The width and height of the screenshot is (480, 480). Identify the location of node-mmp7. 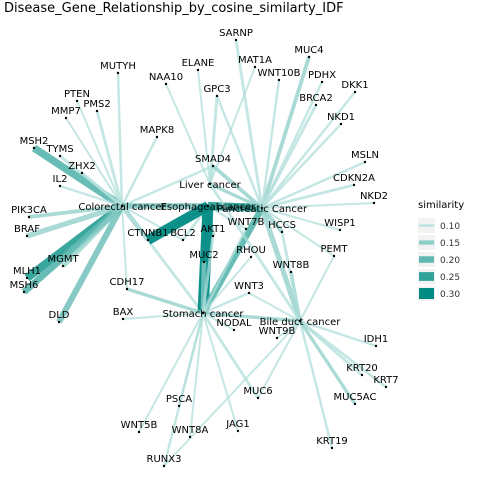
(66, 118).